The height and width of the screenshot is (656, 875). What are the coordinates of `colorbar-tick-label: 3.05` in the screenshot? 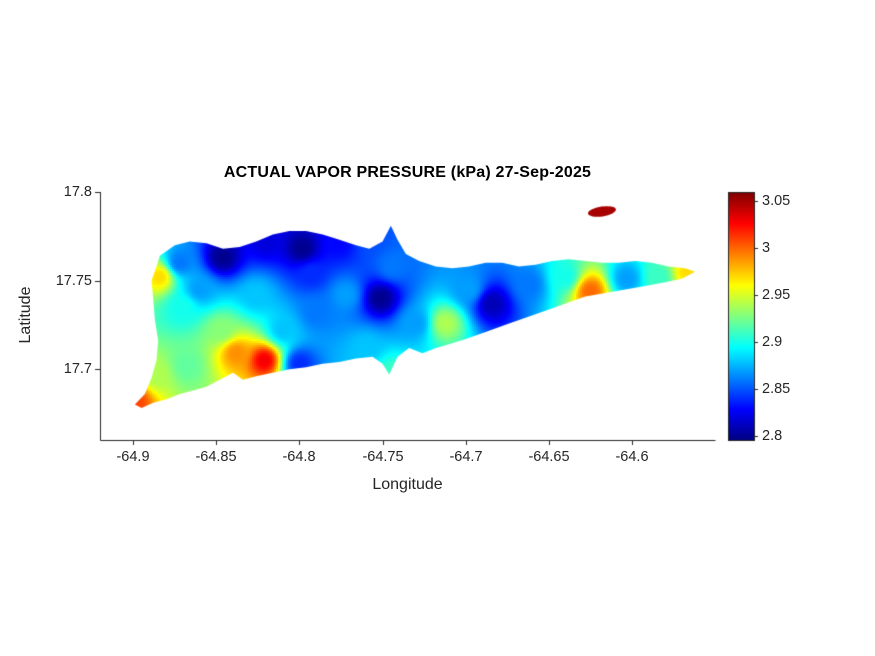 It's located at (776, 201).